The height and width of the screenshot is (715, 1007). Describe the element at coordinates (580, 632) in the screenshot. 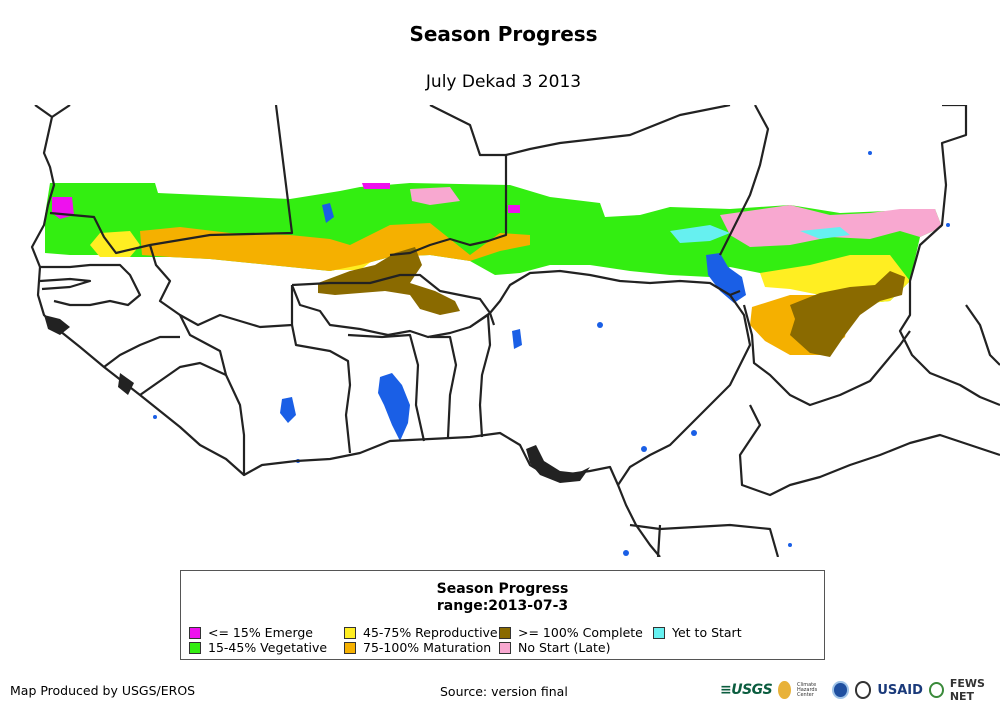

I see `legend-label-complete: >= 100% Complete` at that location.